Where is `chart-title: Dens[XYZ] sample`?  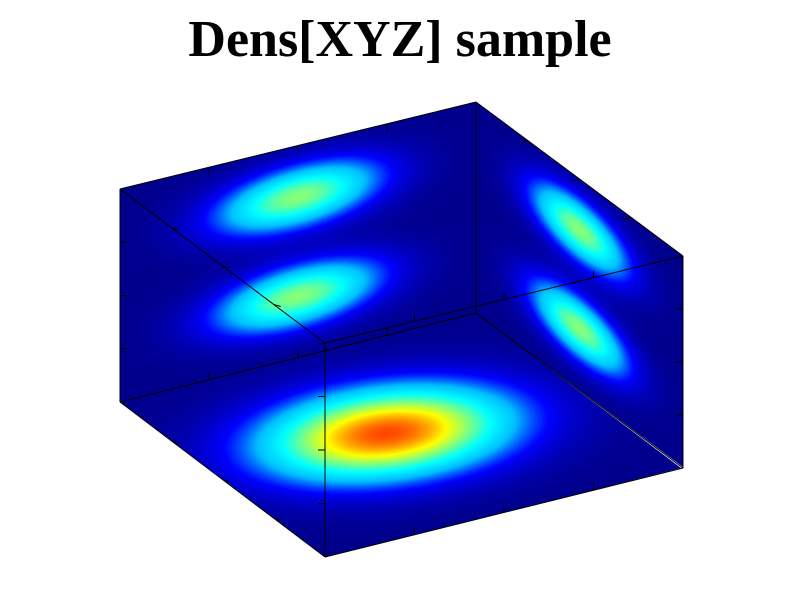
chart-title: Dens[XYZ] sample is located at coordinates (400, 39).